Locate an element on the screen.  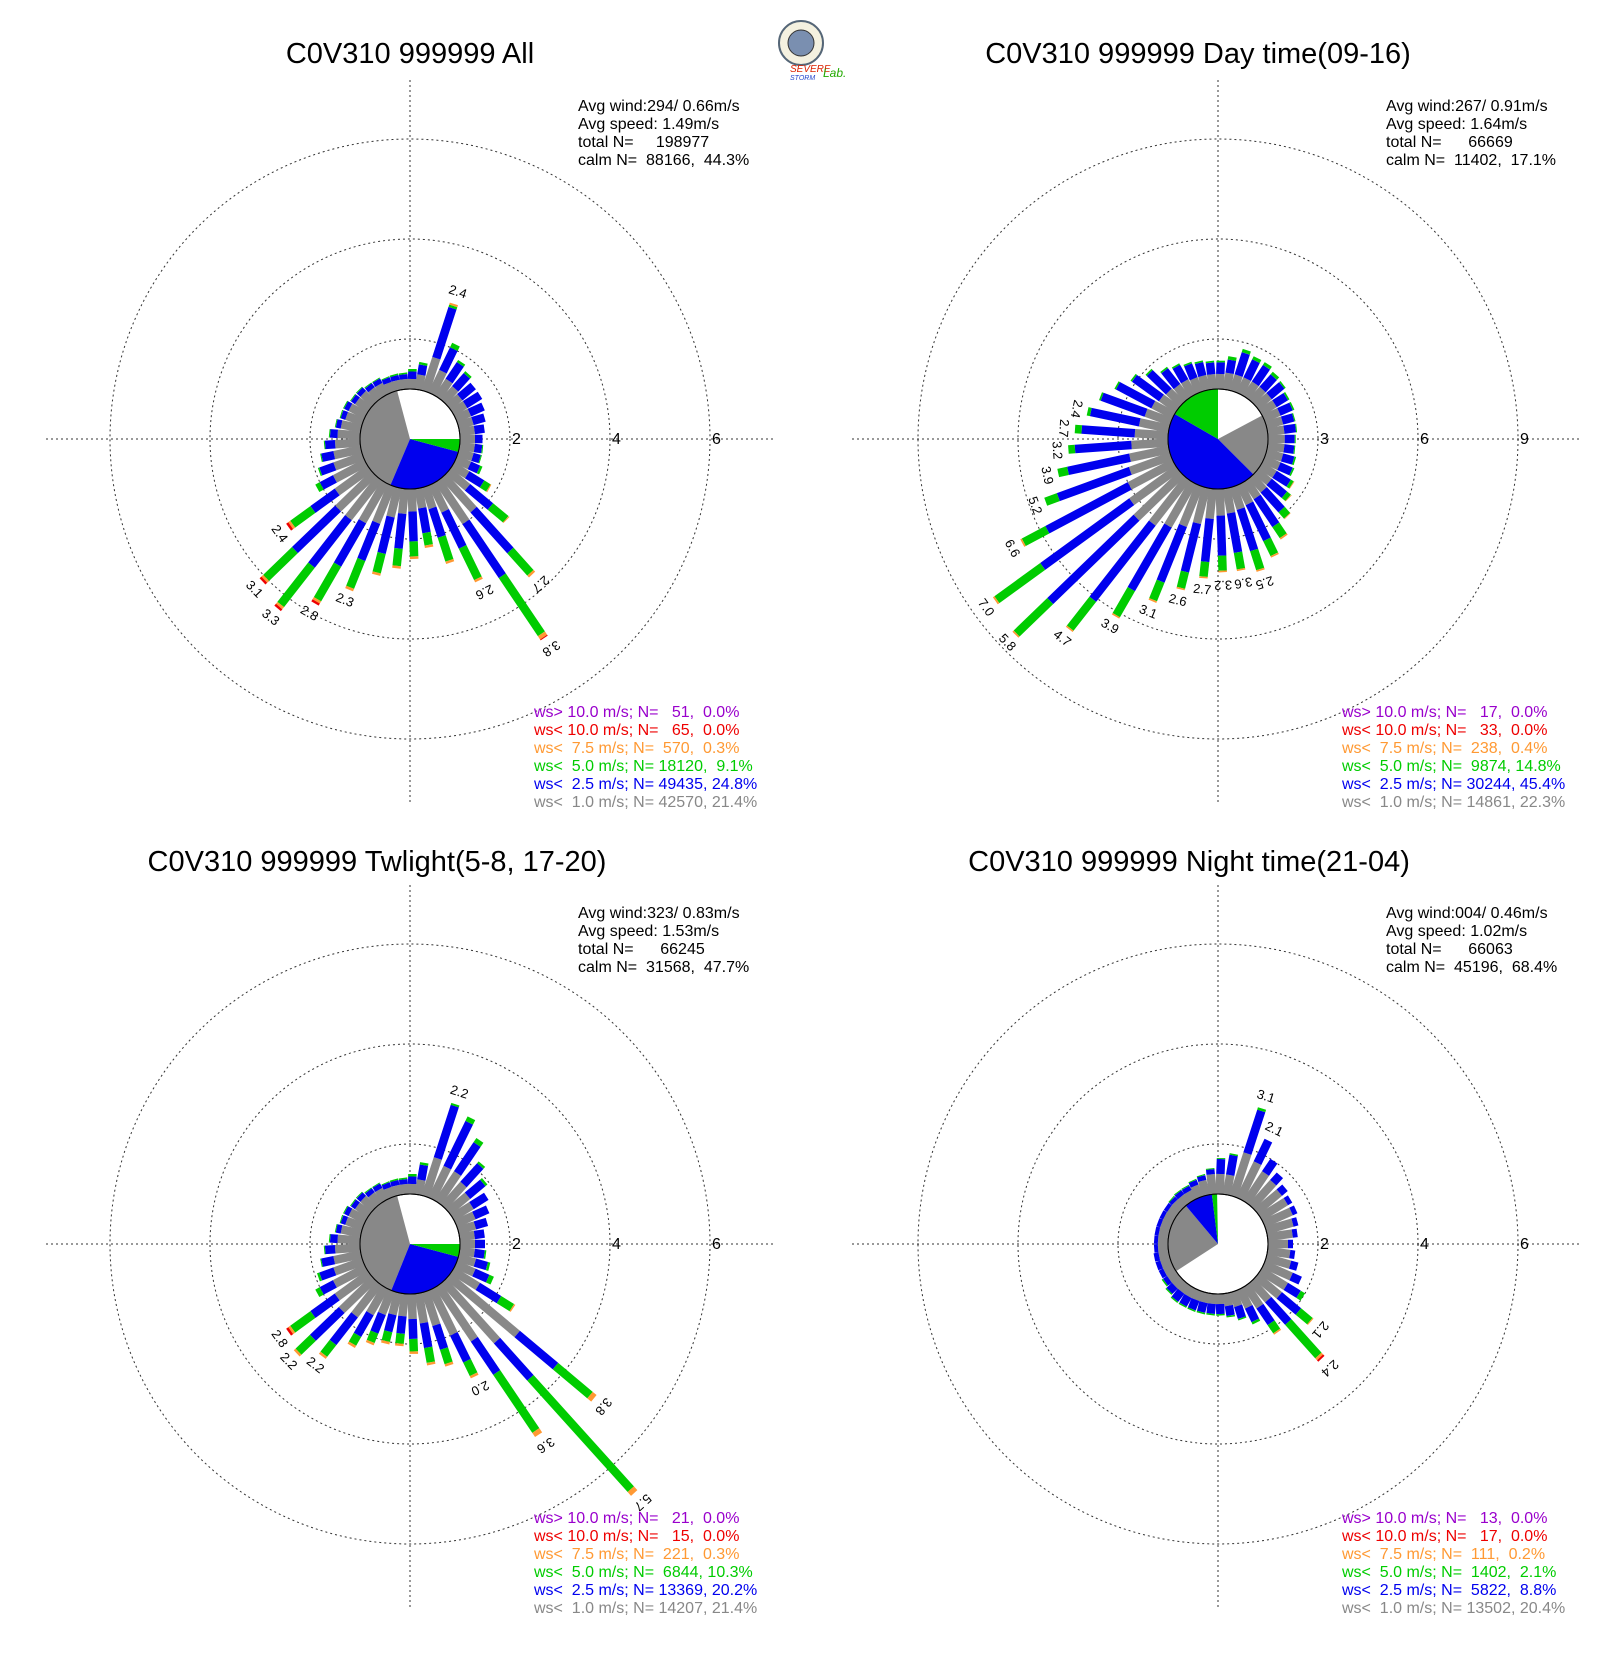
legend-entry-lt2.5: ws< 2.5 m/s; N= 30244, 45.4% is located at coordinates (1453, 784).